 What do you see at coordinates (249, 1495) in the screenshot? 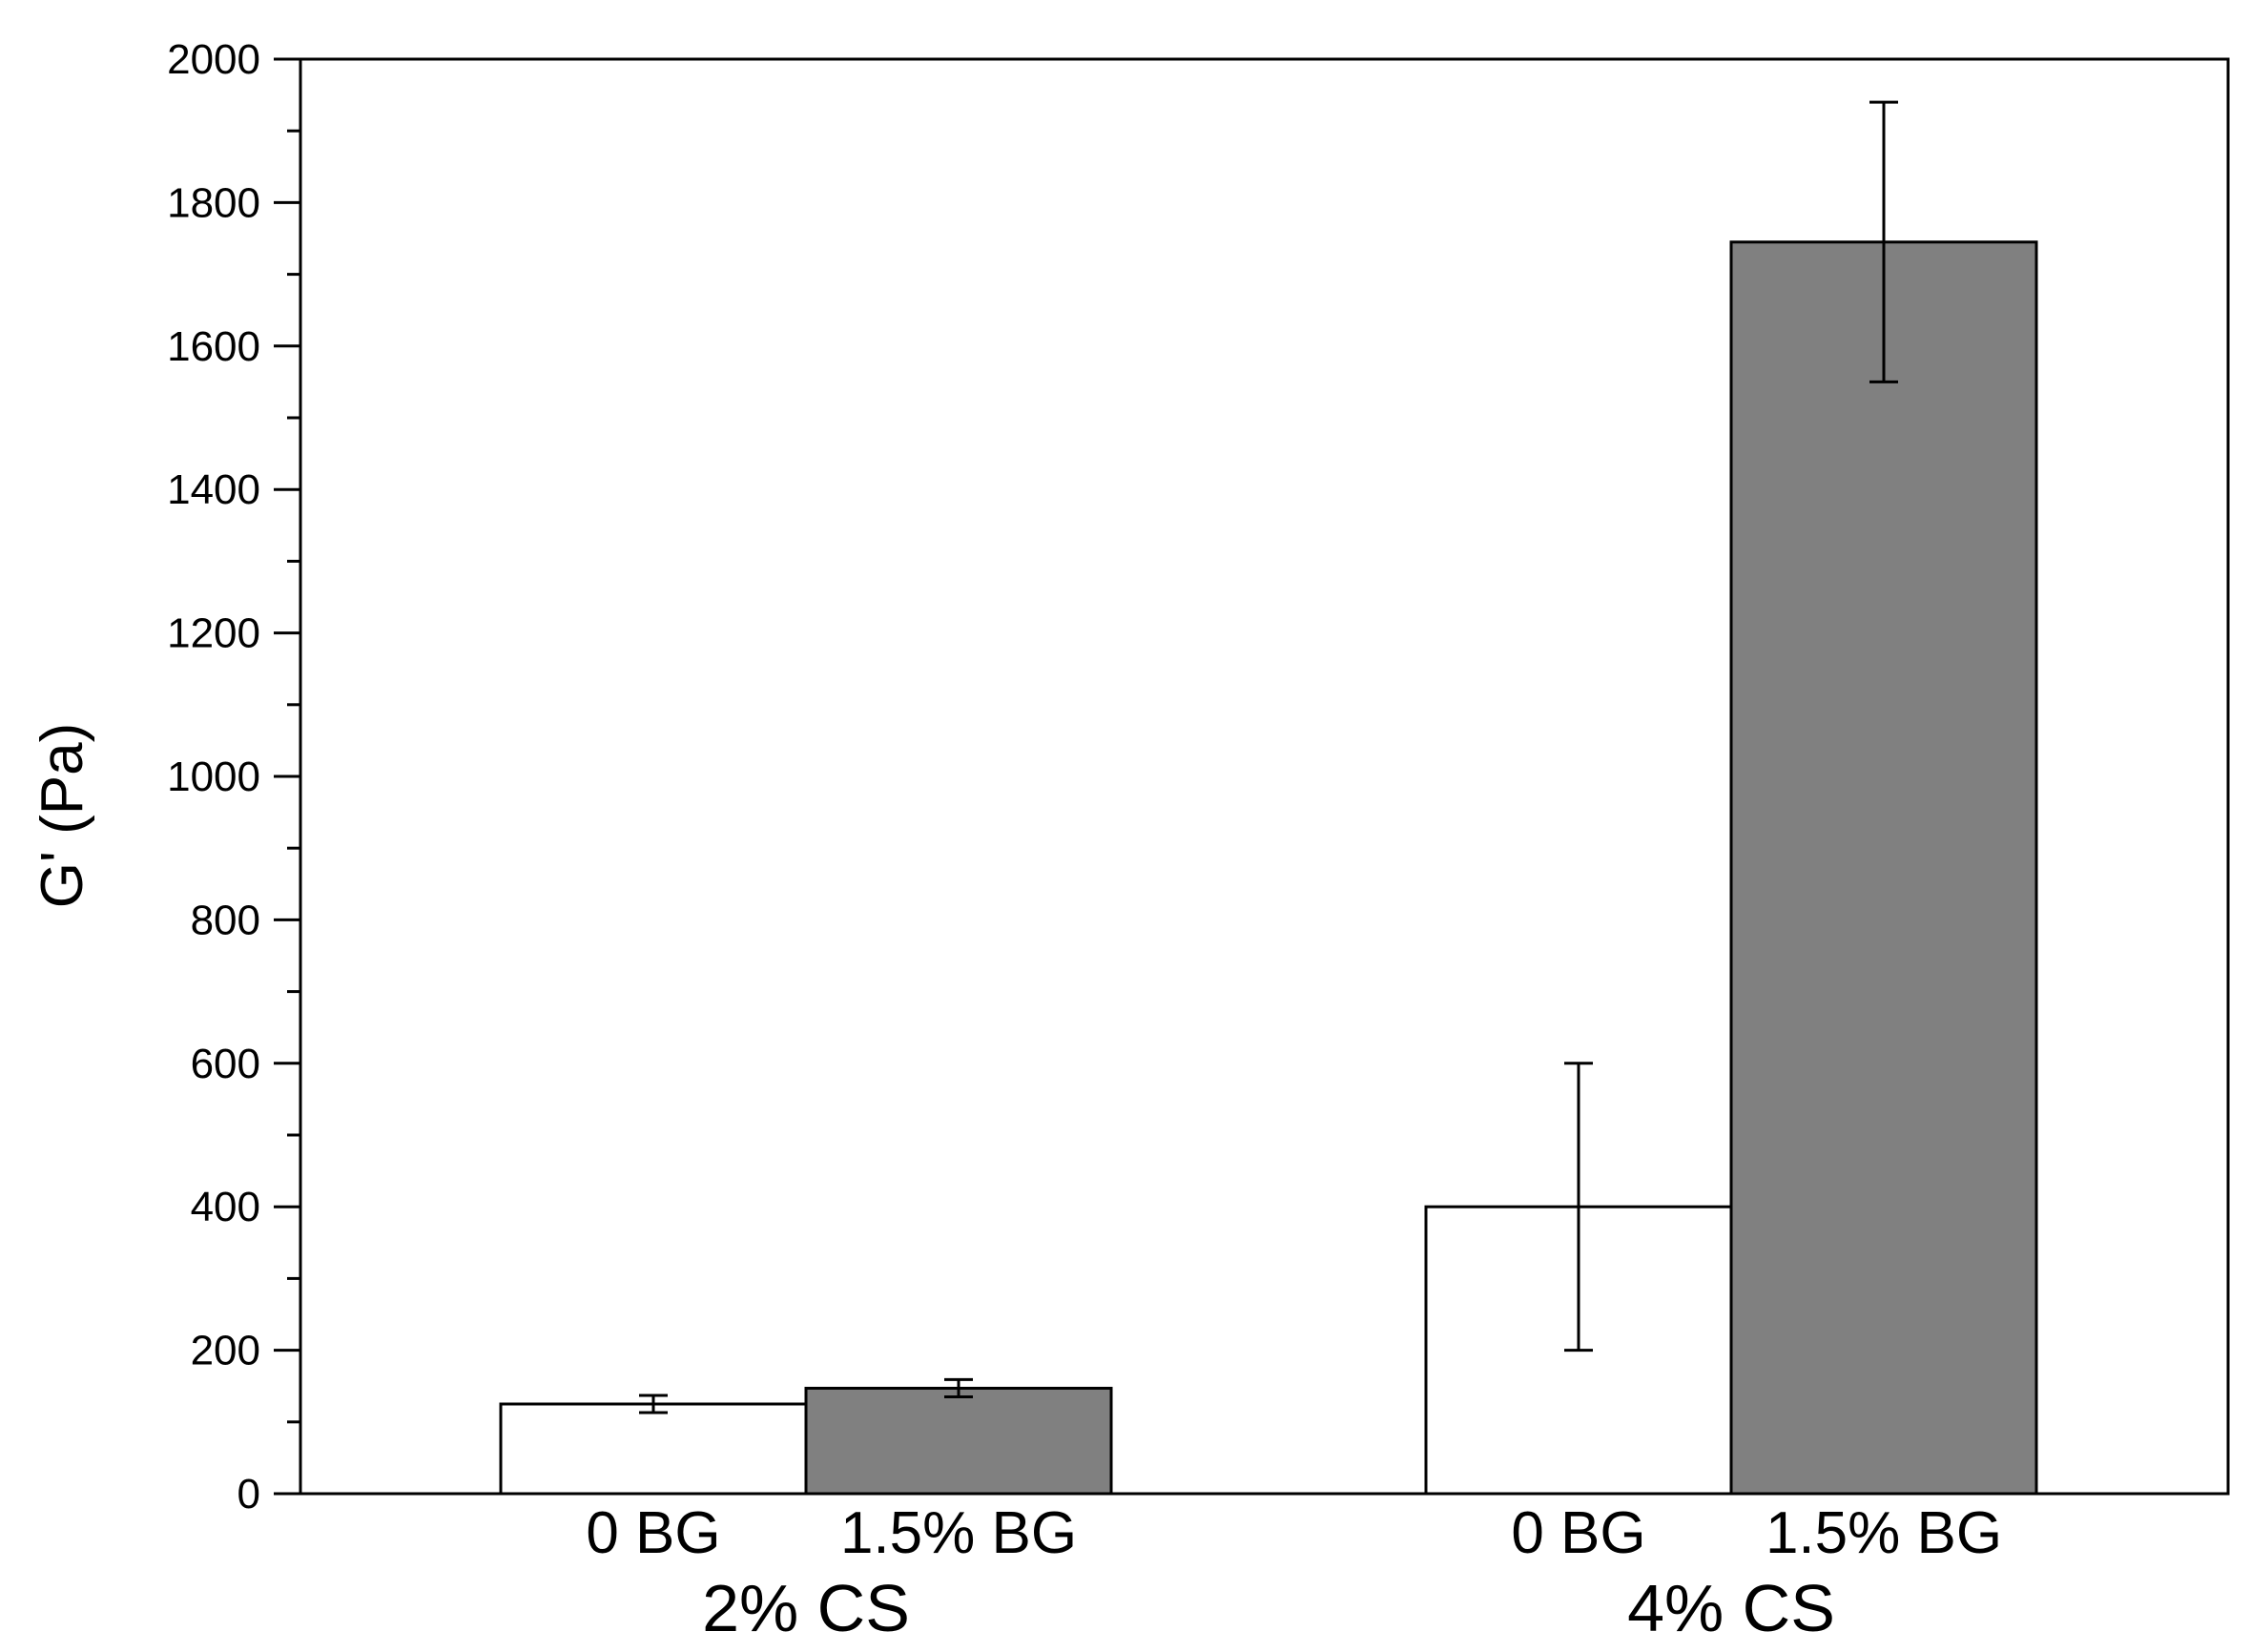
I see `y-tick-label: 0` at bounding box center [249, 1495].